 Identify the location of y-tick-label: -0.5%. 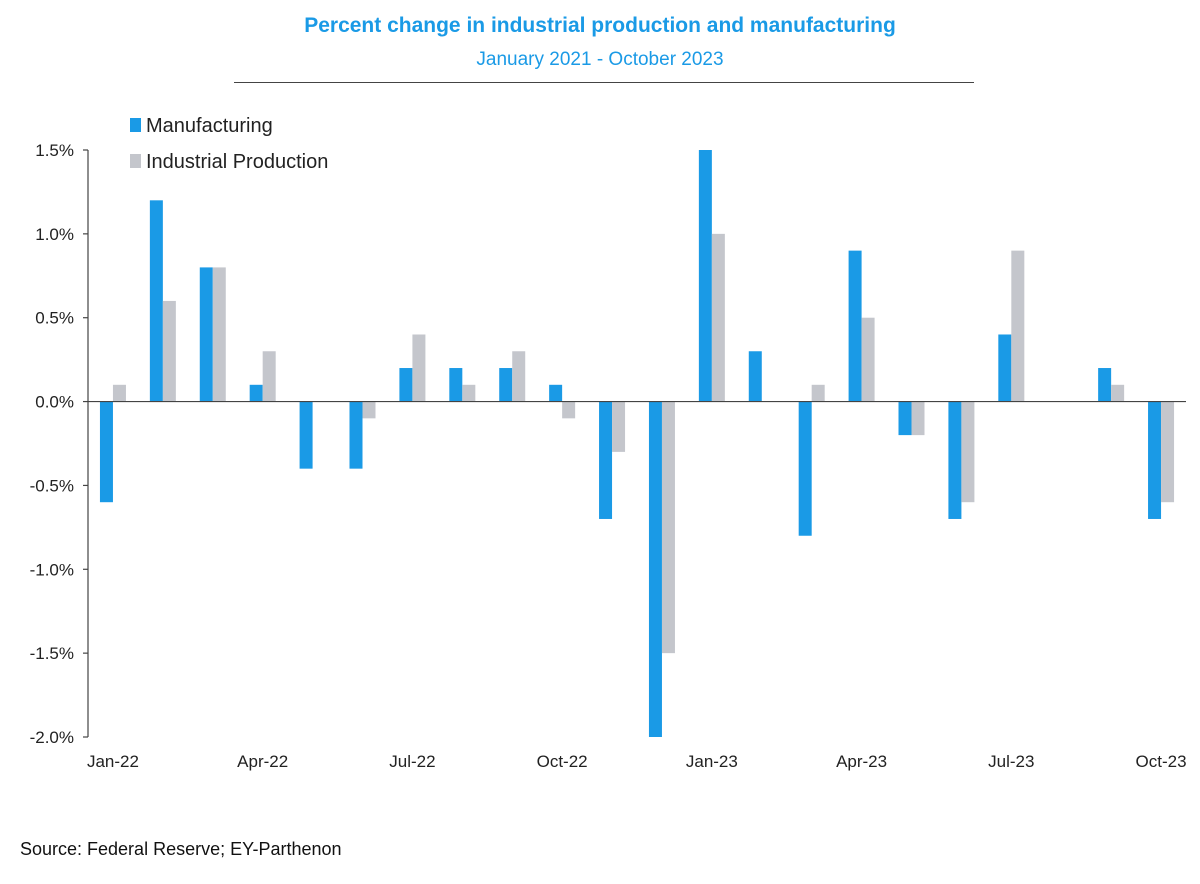
(52, 485).